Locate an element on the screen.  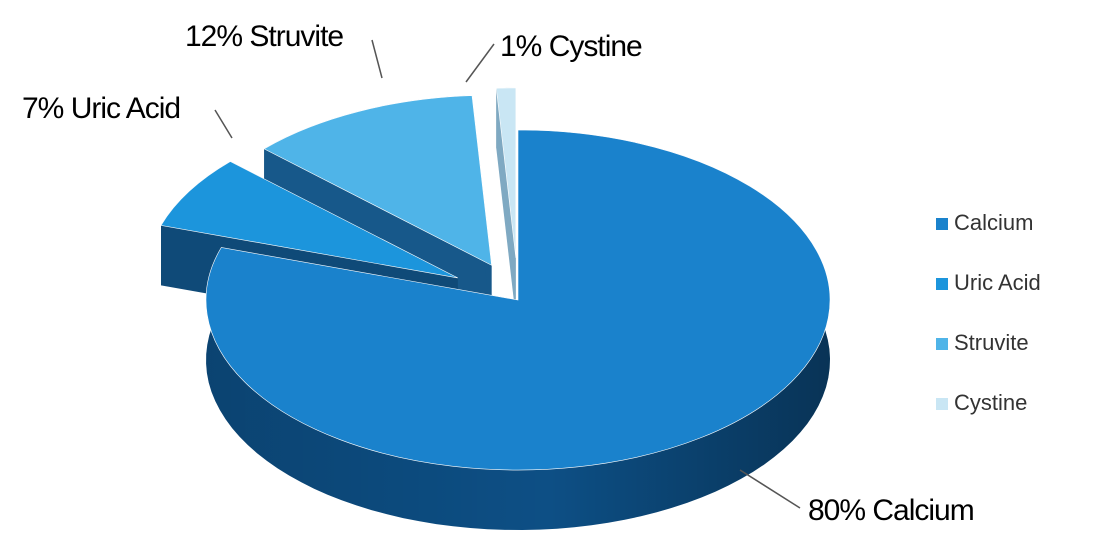
pie-slice-cystine is located at coordinates (506, 172).